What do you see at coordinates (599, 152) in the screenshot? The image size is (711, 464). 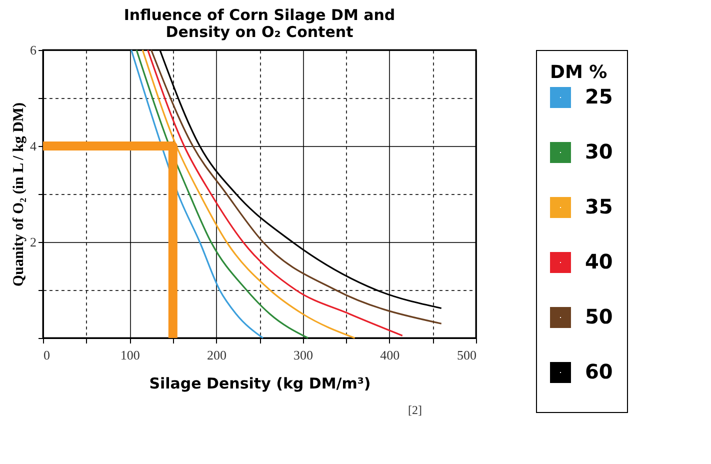 I see `legend-label: 30` at bounding box center [599, 152].